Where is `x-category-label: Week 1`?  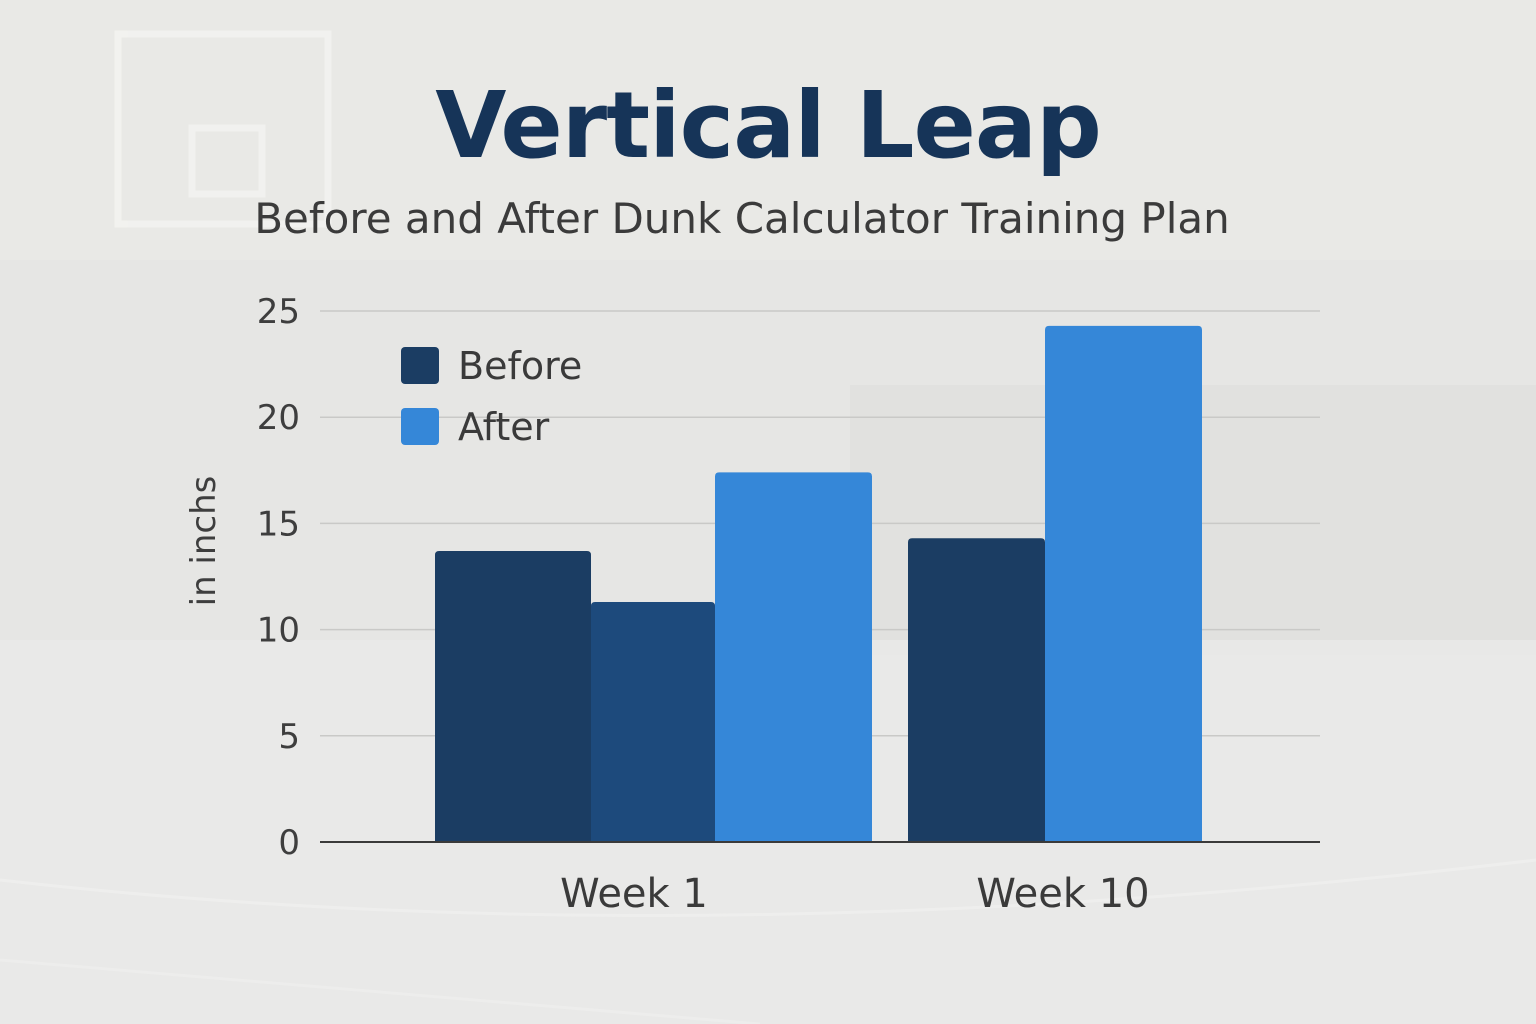 x-category-label: Week 1 is located at coordinates (634, 894).